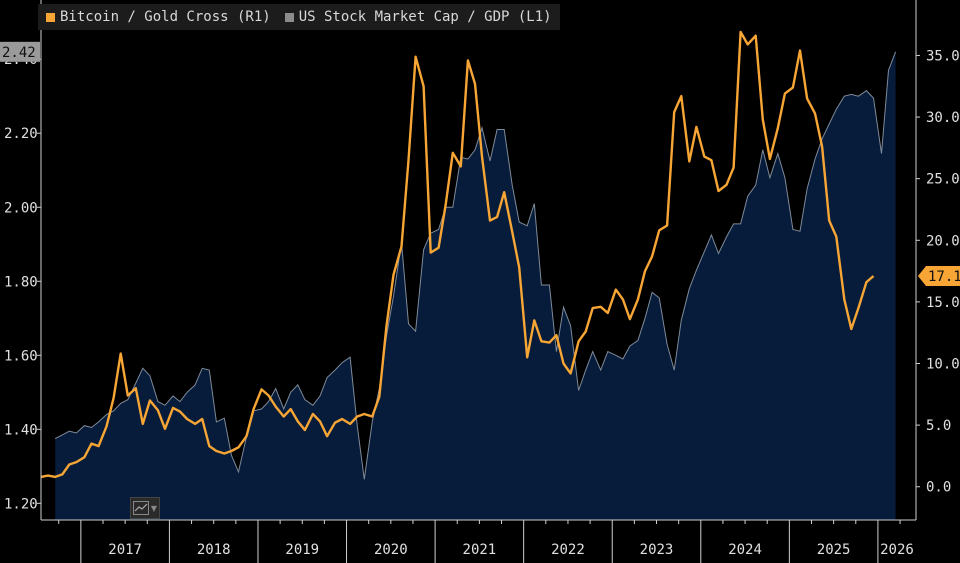 Image resolution: width=960 pixels, height=563 pixels. What do you see at coordinates (944, 277) in the screenshot?
I see `right-last-value-label: 17.1` at bounding box center [944, 277].